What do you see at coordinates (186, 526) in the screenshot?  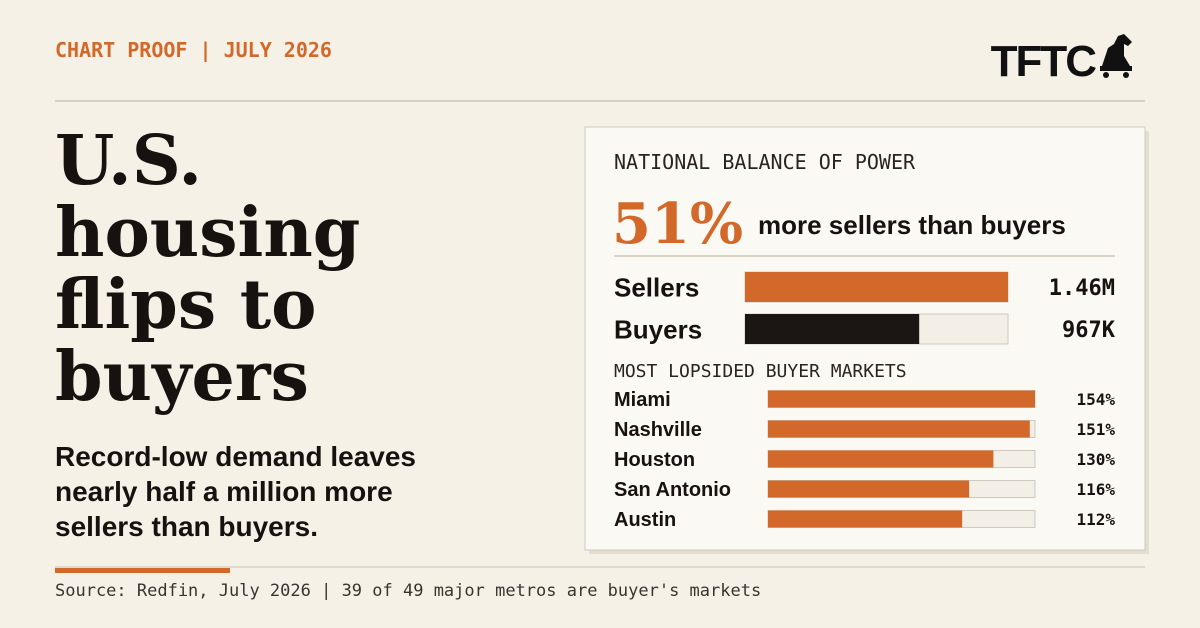 I see `subhead-line: sellers than buyers.` at bounding box center [186, 526].